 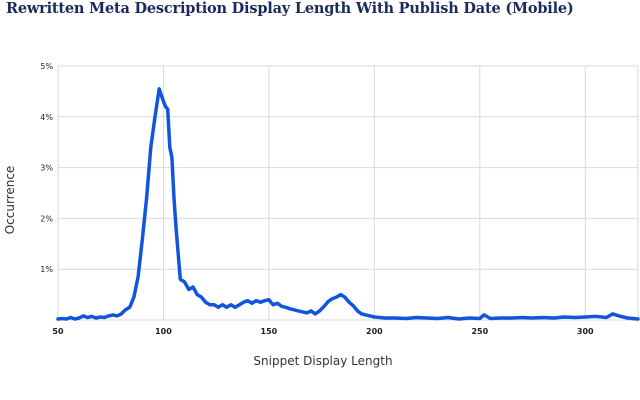 I want to click on y-tick-label: 5%, so click(x=46, y=66).